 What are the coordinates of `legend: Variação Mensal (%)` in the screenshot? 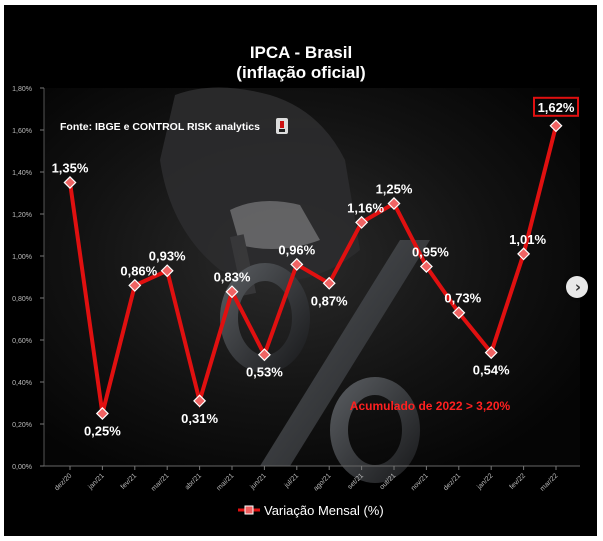 It's located at (311, 510).